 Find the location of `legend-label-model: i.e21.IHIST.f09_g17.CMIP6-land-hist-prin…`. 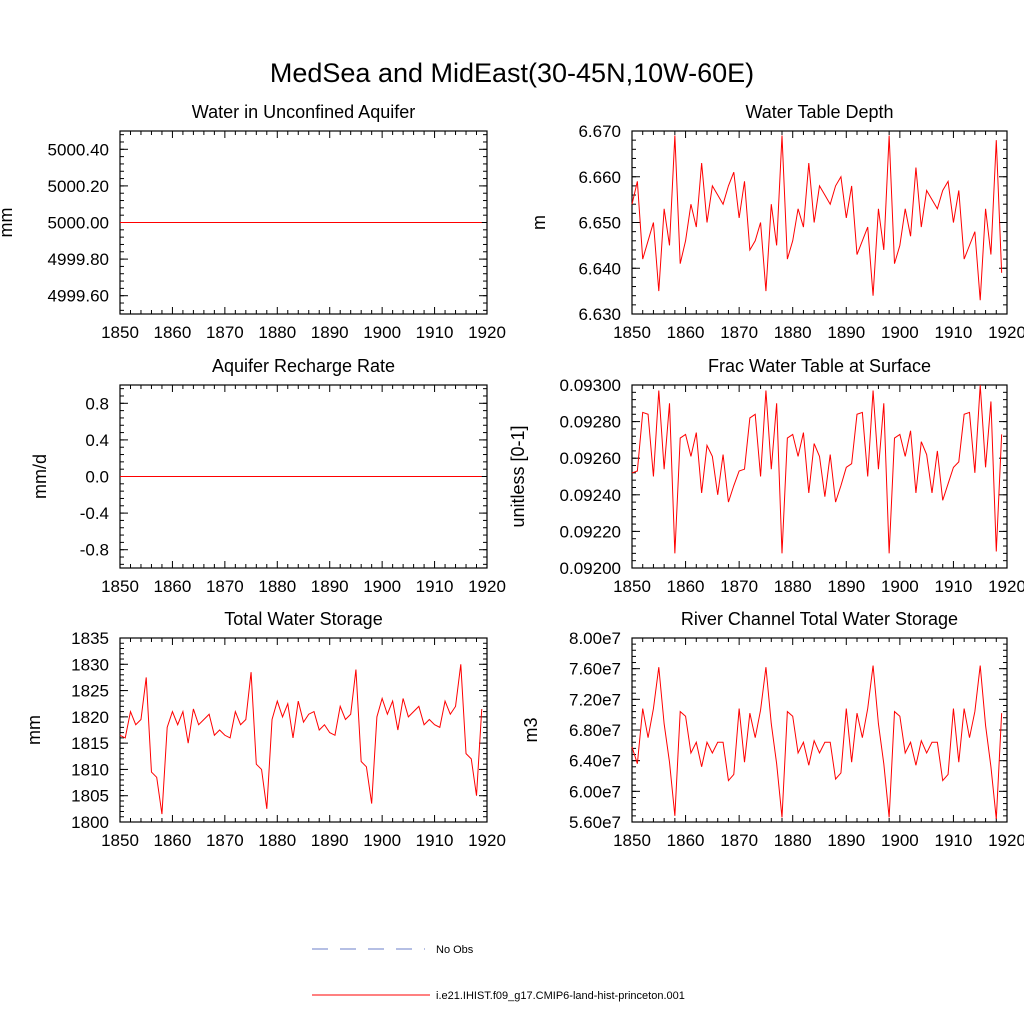

legend-label-model: i.e21.IHIST.f09_g17.CMIP6-land-hist-prin… is located at coordinates (560, 996).